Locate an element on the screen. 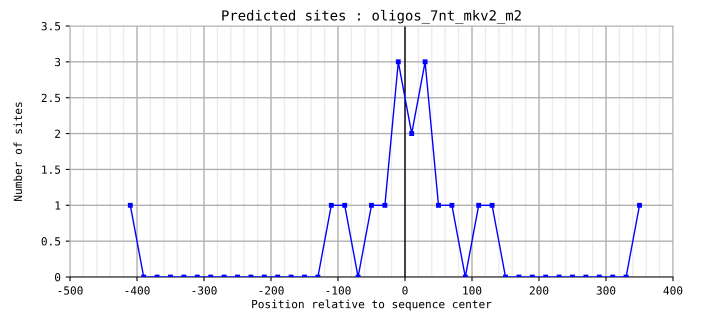 The width and height of the screenshot is (704, 328). chart-title: Predicted sites : oligos_7nt_mkv2_m2 is located at coordinates (371, 17).